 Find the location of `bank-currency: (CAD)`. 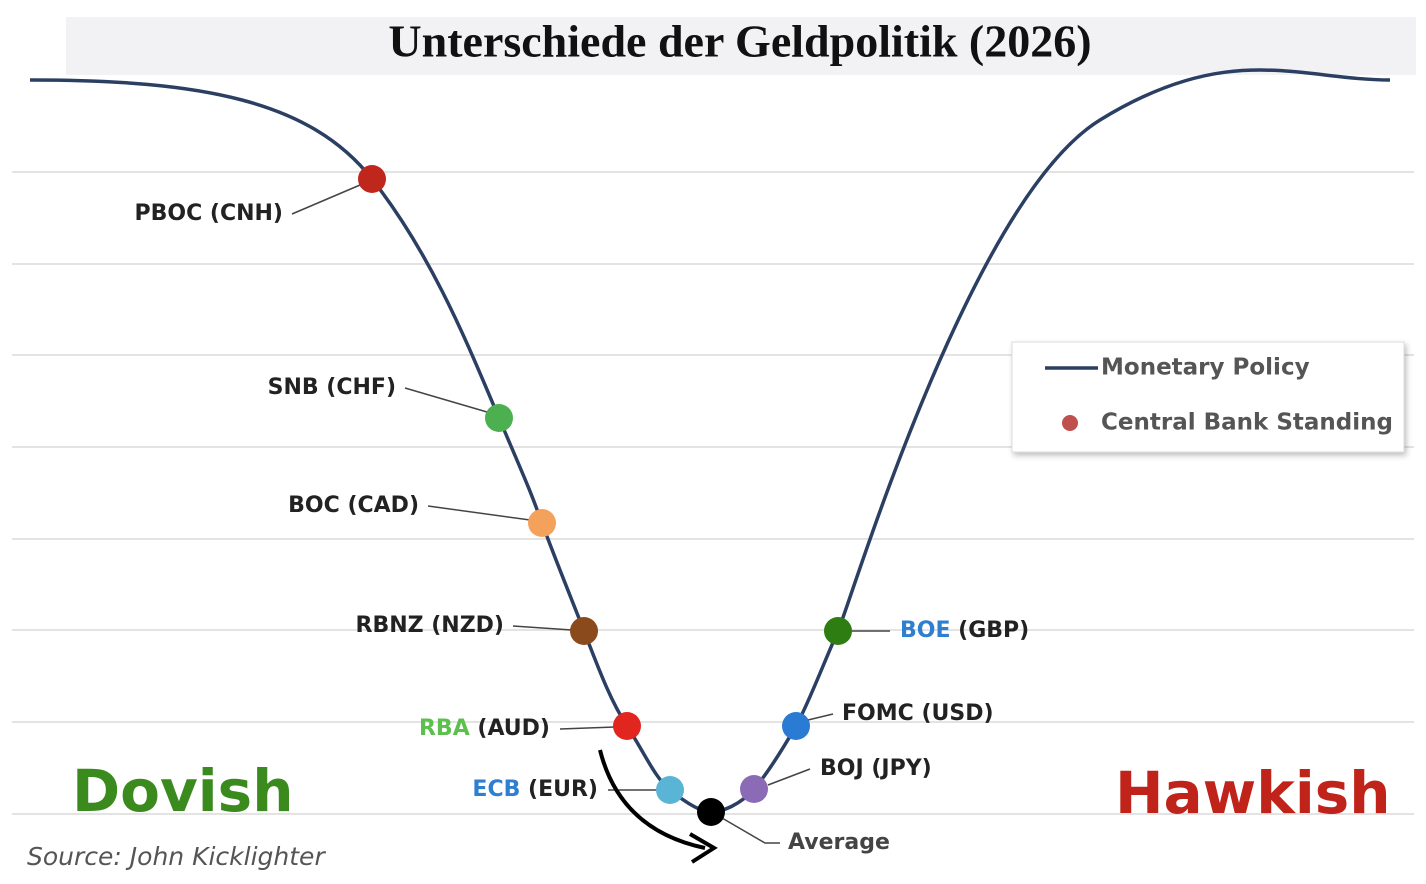

bank-currency: (CAD) is located at coordinates (383, 505).